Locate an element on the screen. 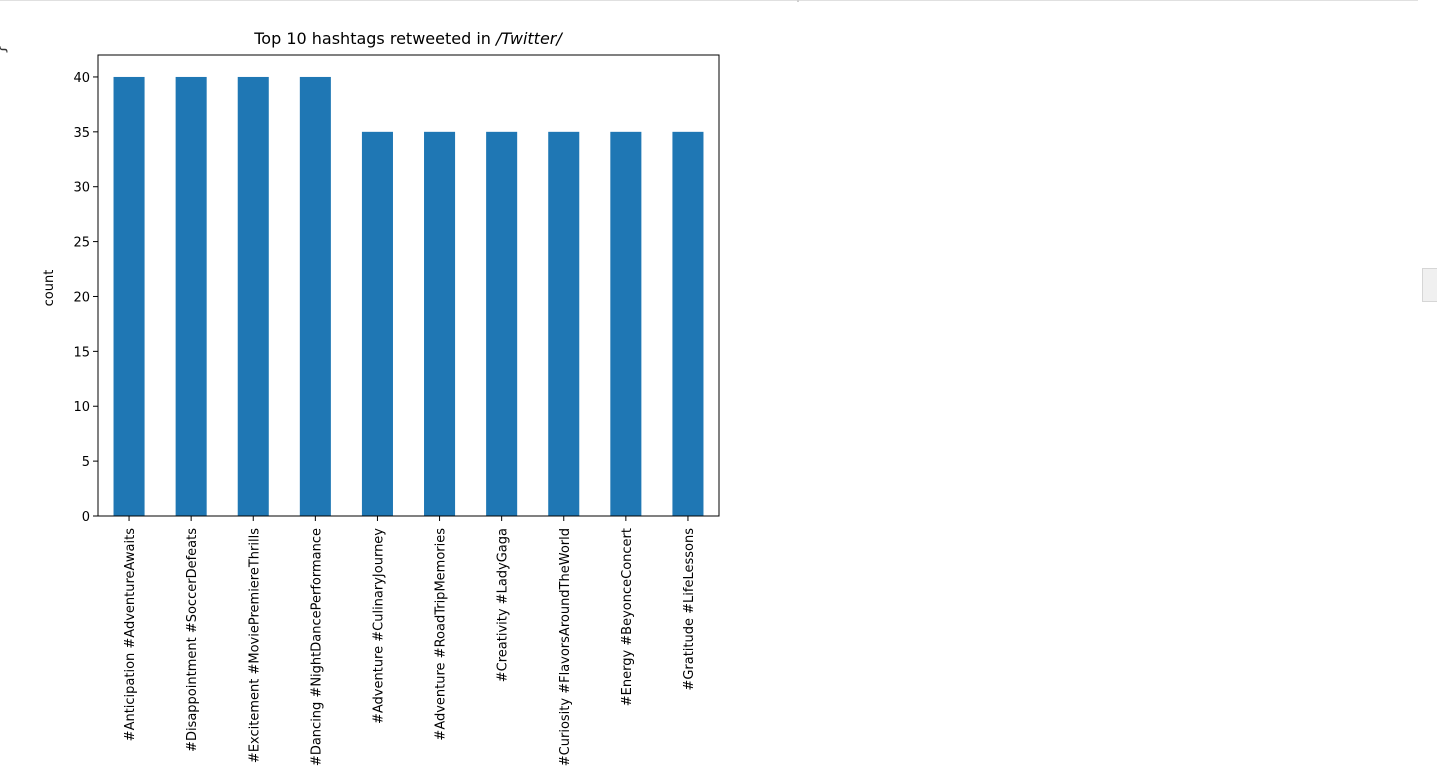 This screenshot has height=776, width=1437. y-tick-label-10: 10 is located at coordinates (81, 407).